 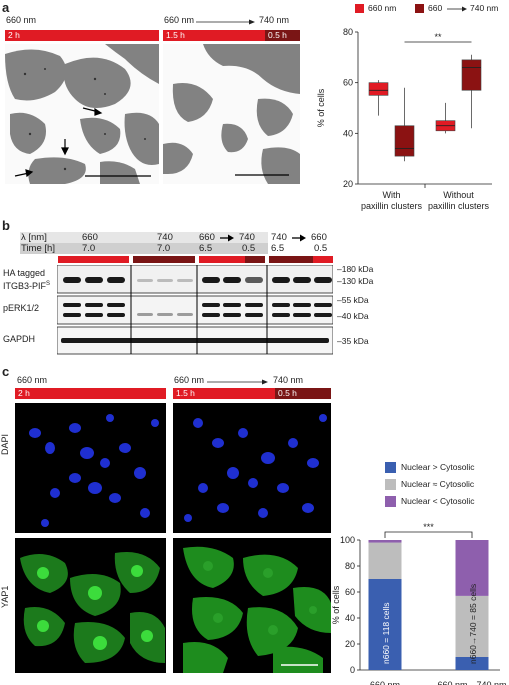 I want to click on group2-time: 7.0, so click(x=164, y=248).